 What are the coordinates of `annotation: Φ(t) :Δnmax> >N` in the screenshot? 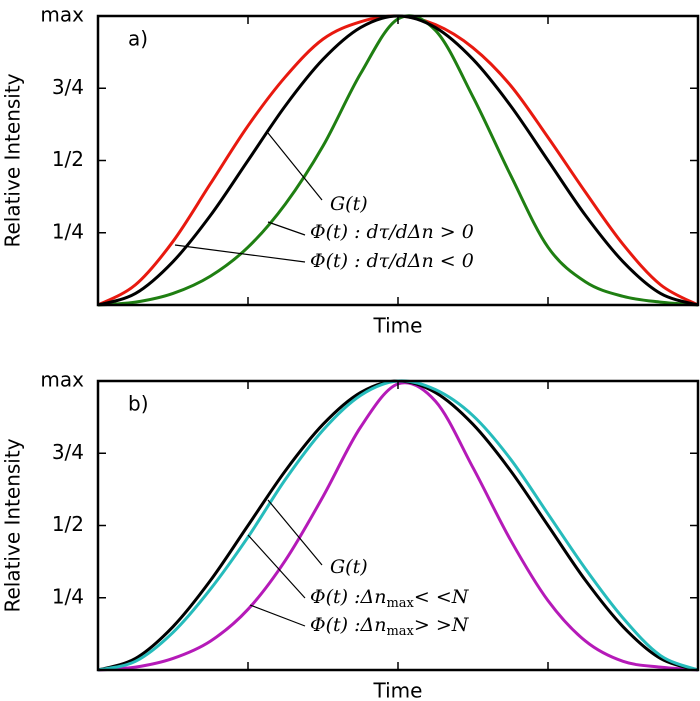 It's located at (390, 626).